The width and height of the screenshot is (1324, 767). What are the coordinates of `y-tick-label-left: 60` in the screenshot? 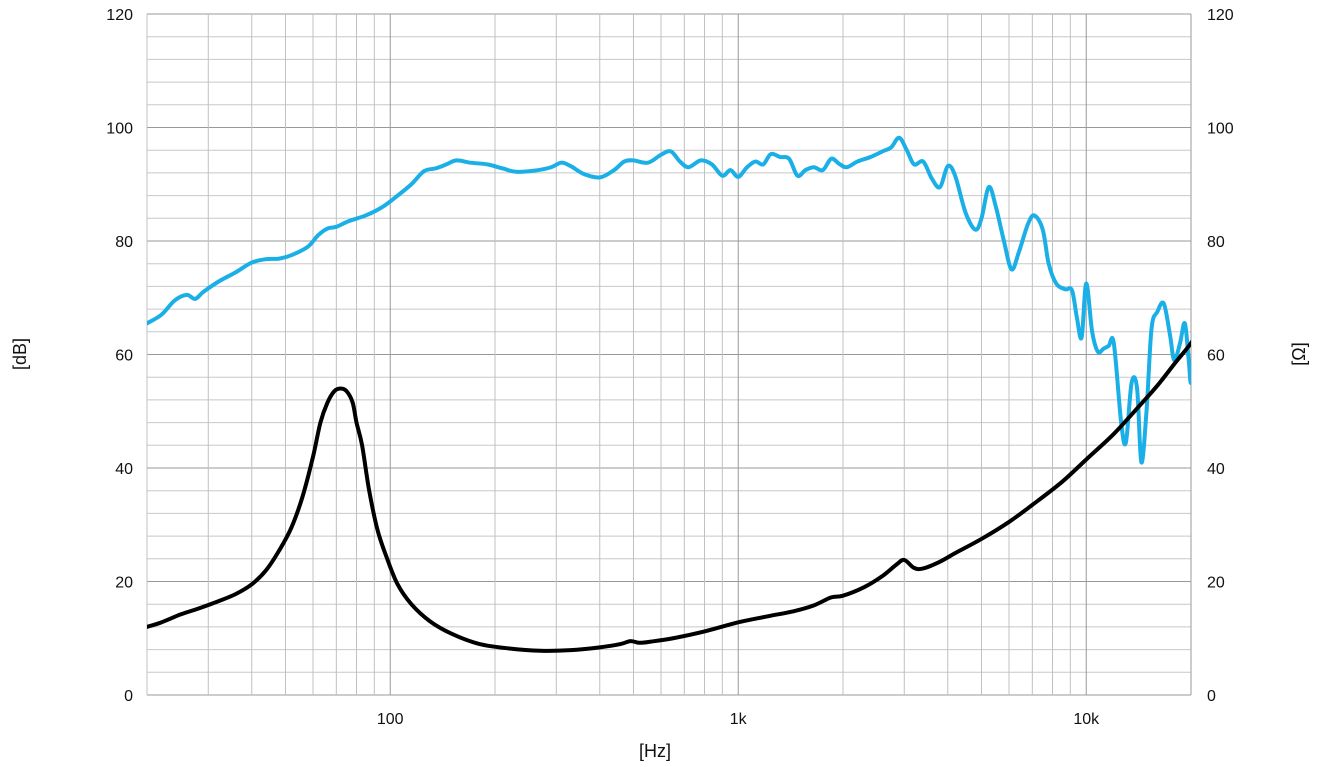 It's located at (124, 356).